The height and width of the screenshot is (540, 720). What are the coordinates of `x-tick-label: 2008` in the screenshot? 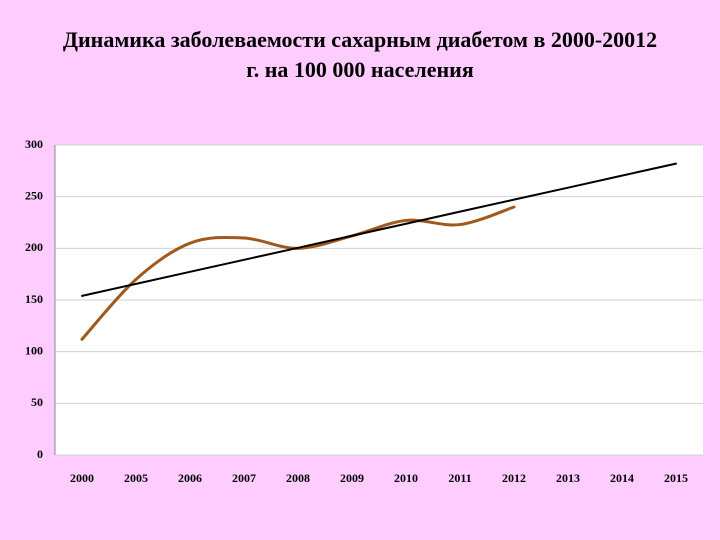 It's located at (298, 478).